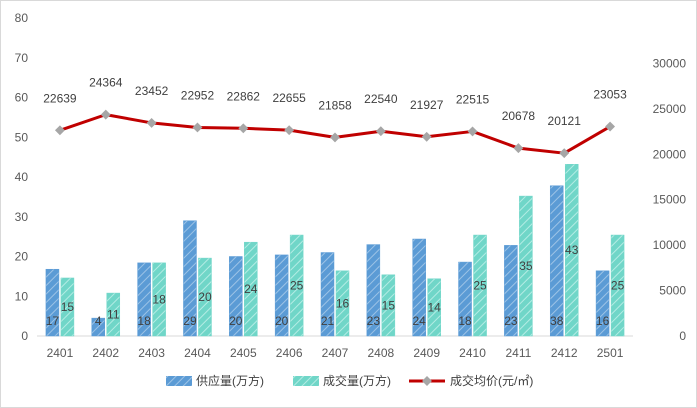 This screenshot has width=697, height=408. What do you see at coordinates (22, 257) in the screenshot?
I see `y-left-tick-label: 20` at bounding box center [22, 257].